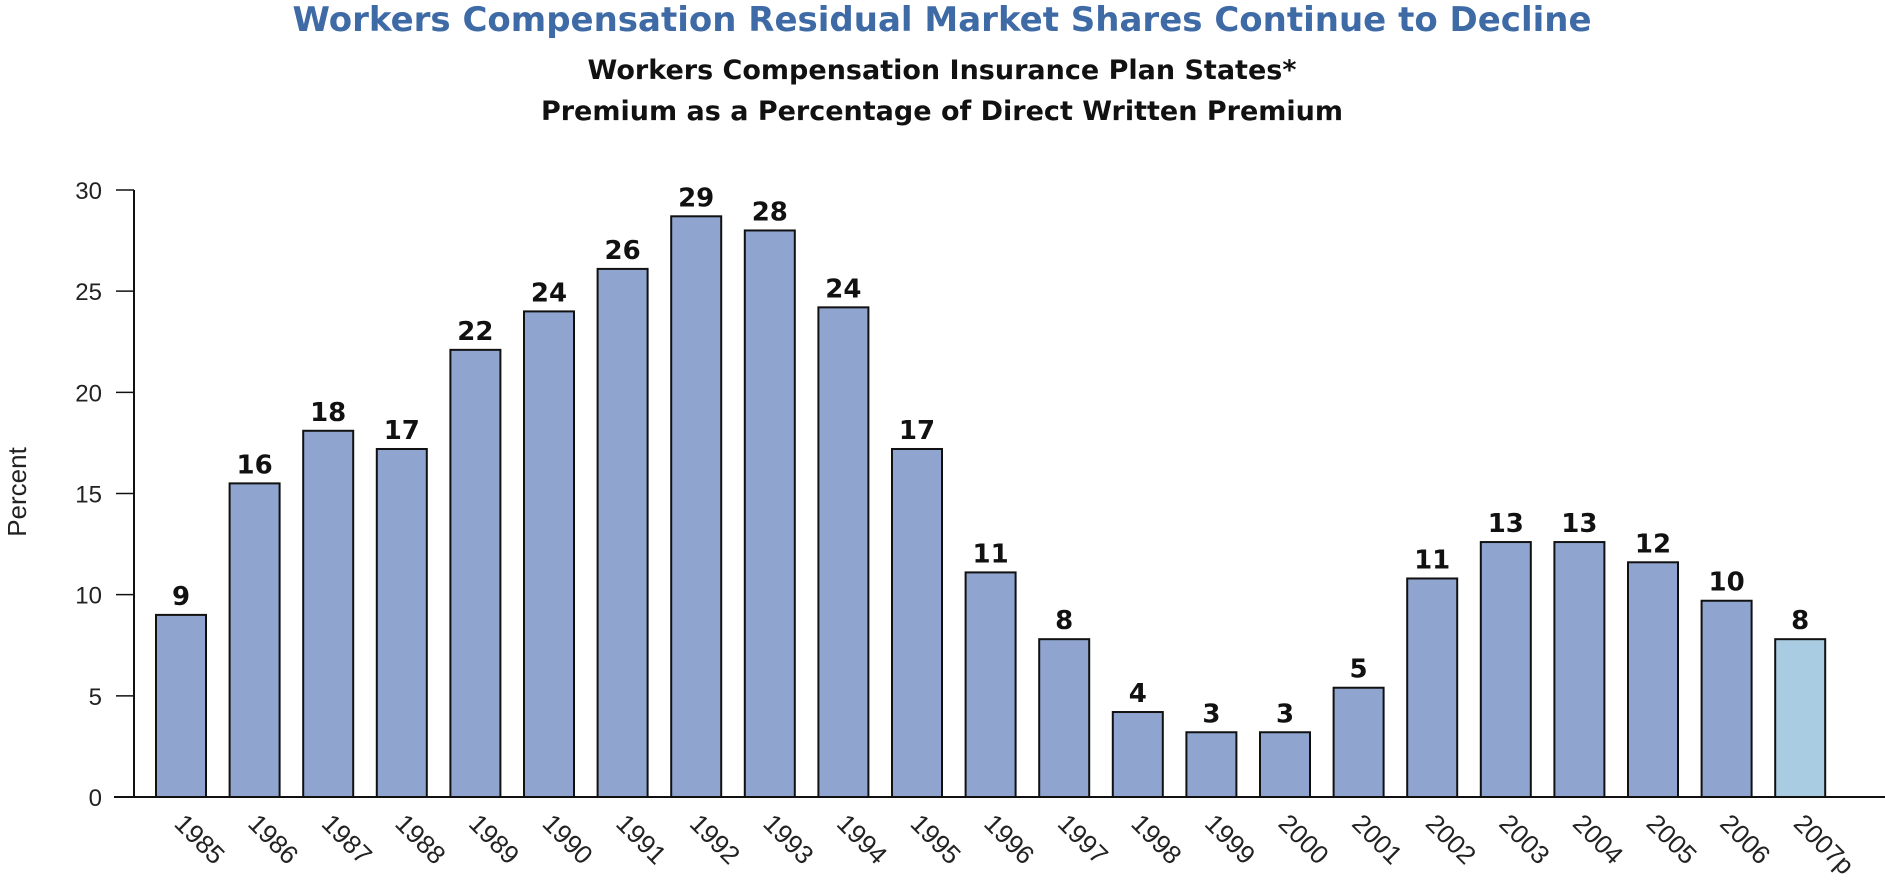  What do you see at coordinates (1745, 839) in the screenshot?
I see `x-tick-label: 2006` at bounding box center [1745, 839].